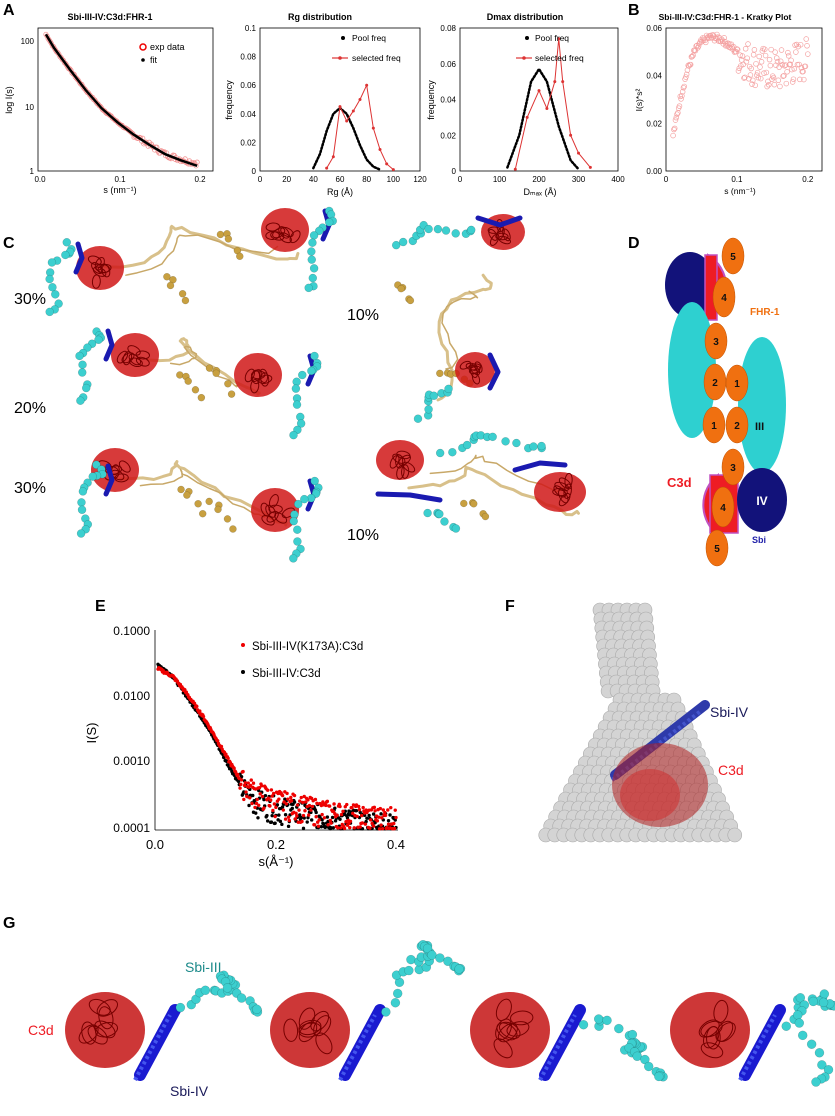 The height and width of the screenshot is (1116, 835). Describe the element at coordinates (343, 38) in the screenshot. I see `legend-pool-marker` at that location.